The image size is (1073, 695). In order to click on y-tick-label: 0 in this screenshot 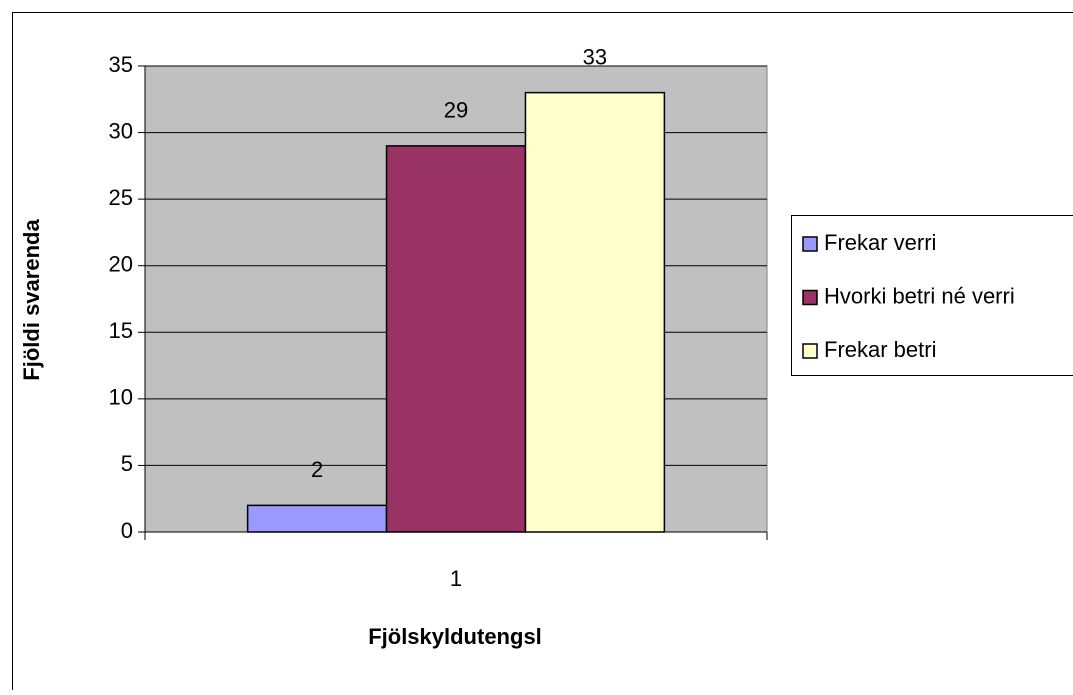, I will do `click(127, 530)`.